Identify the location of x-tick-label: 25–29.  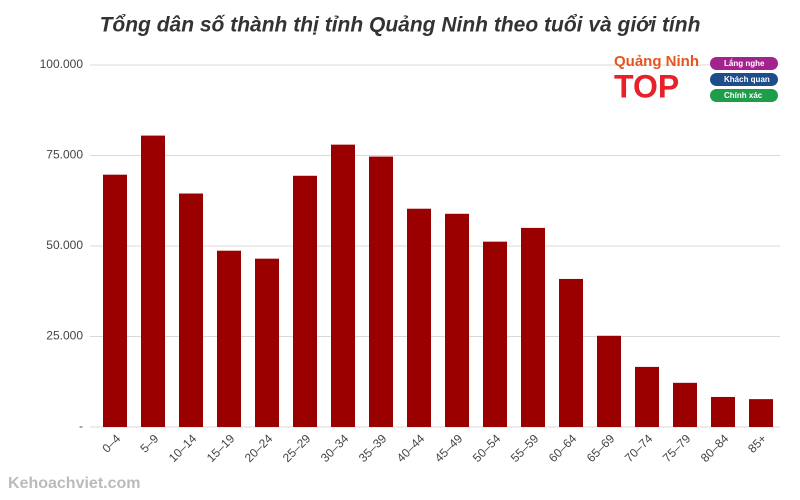
(297, 448).